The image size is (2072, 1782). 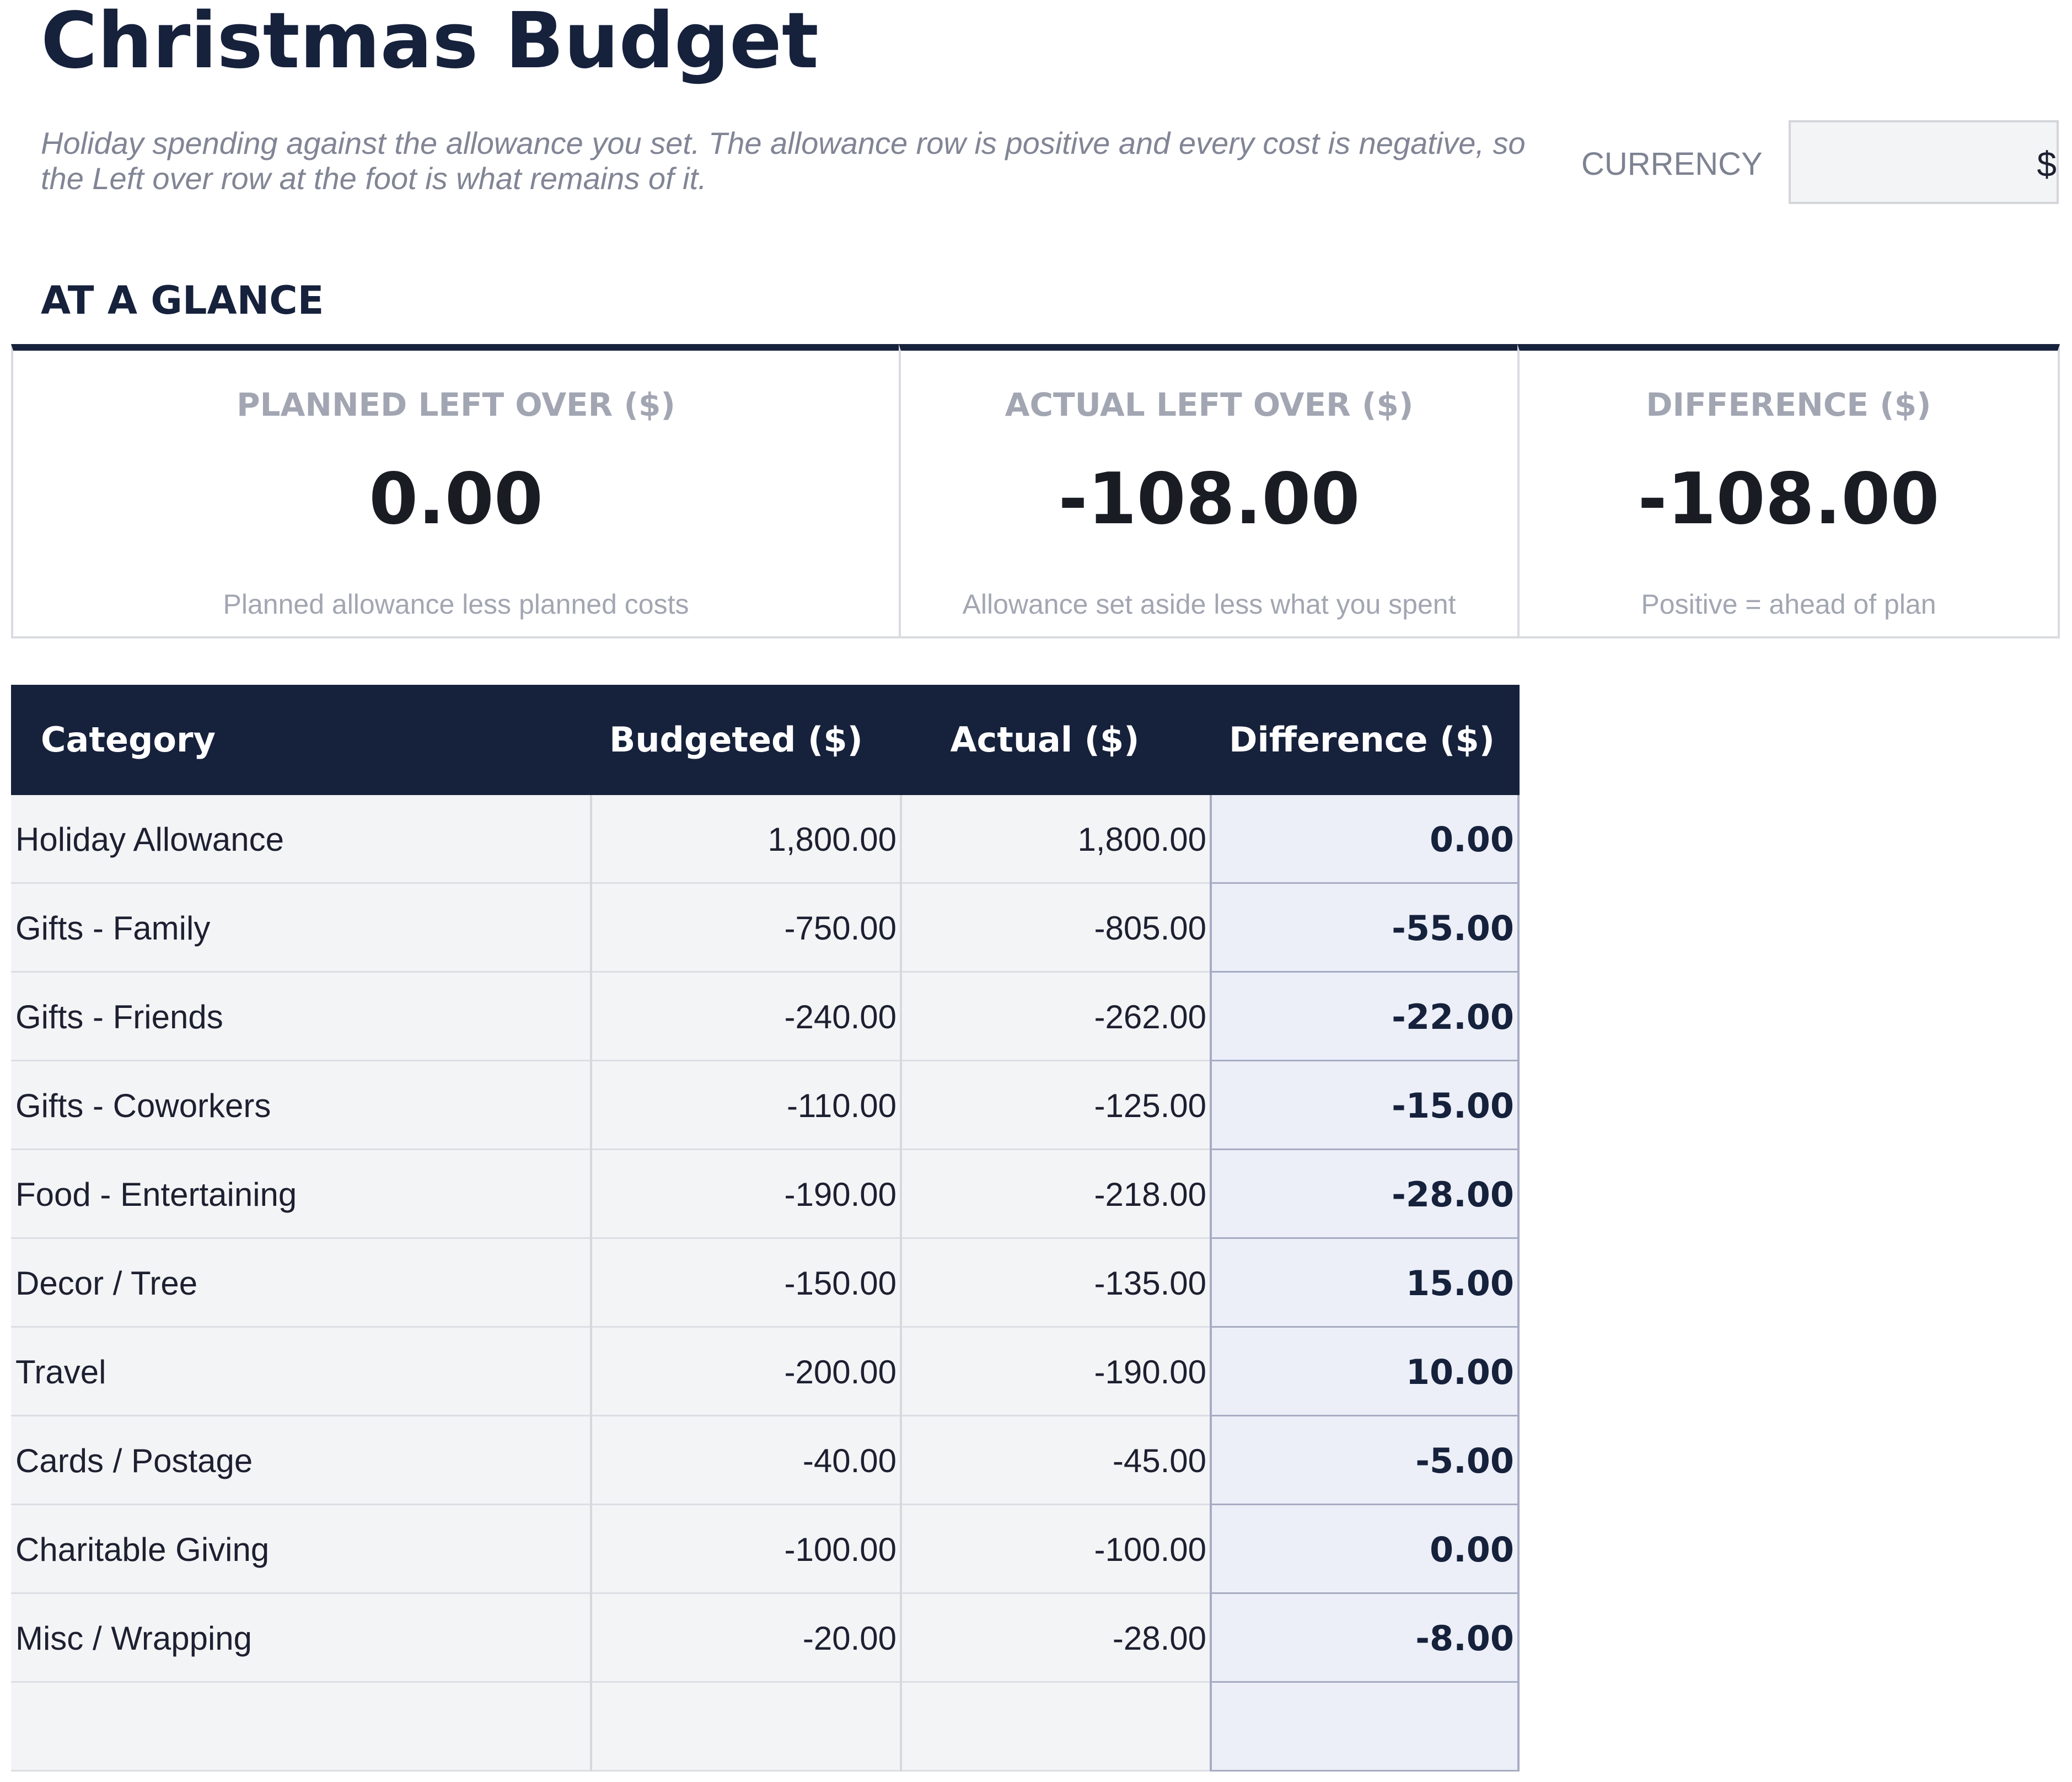 I want to click on table-row: Gifts - Family -750.00 -805.00 -55.00, so click(x=765, y=928).